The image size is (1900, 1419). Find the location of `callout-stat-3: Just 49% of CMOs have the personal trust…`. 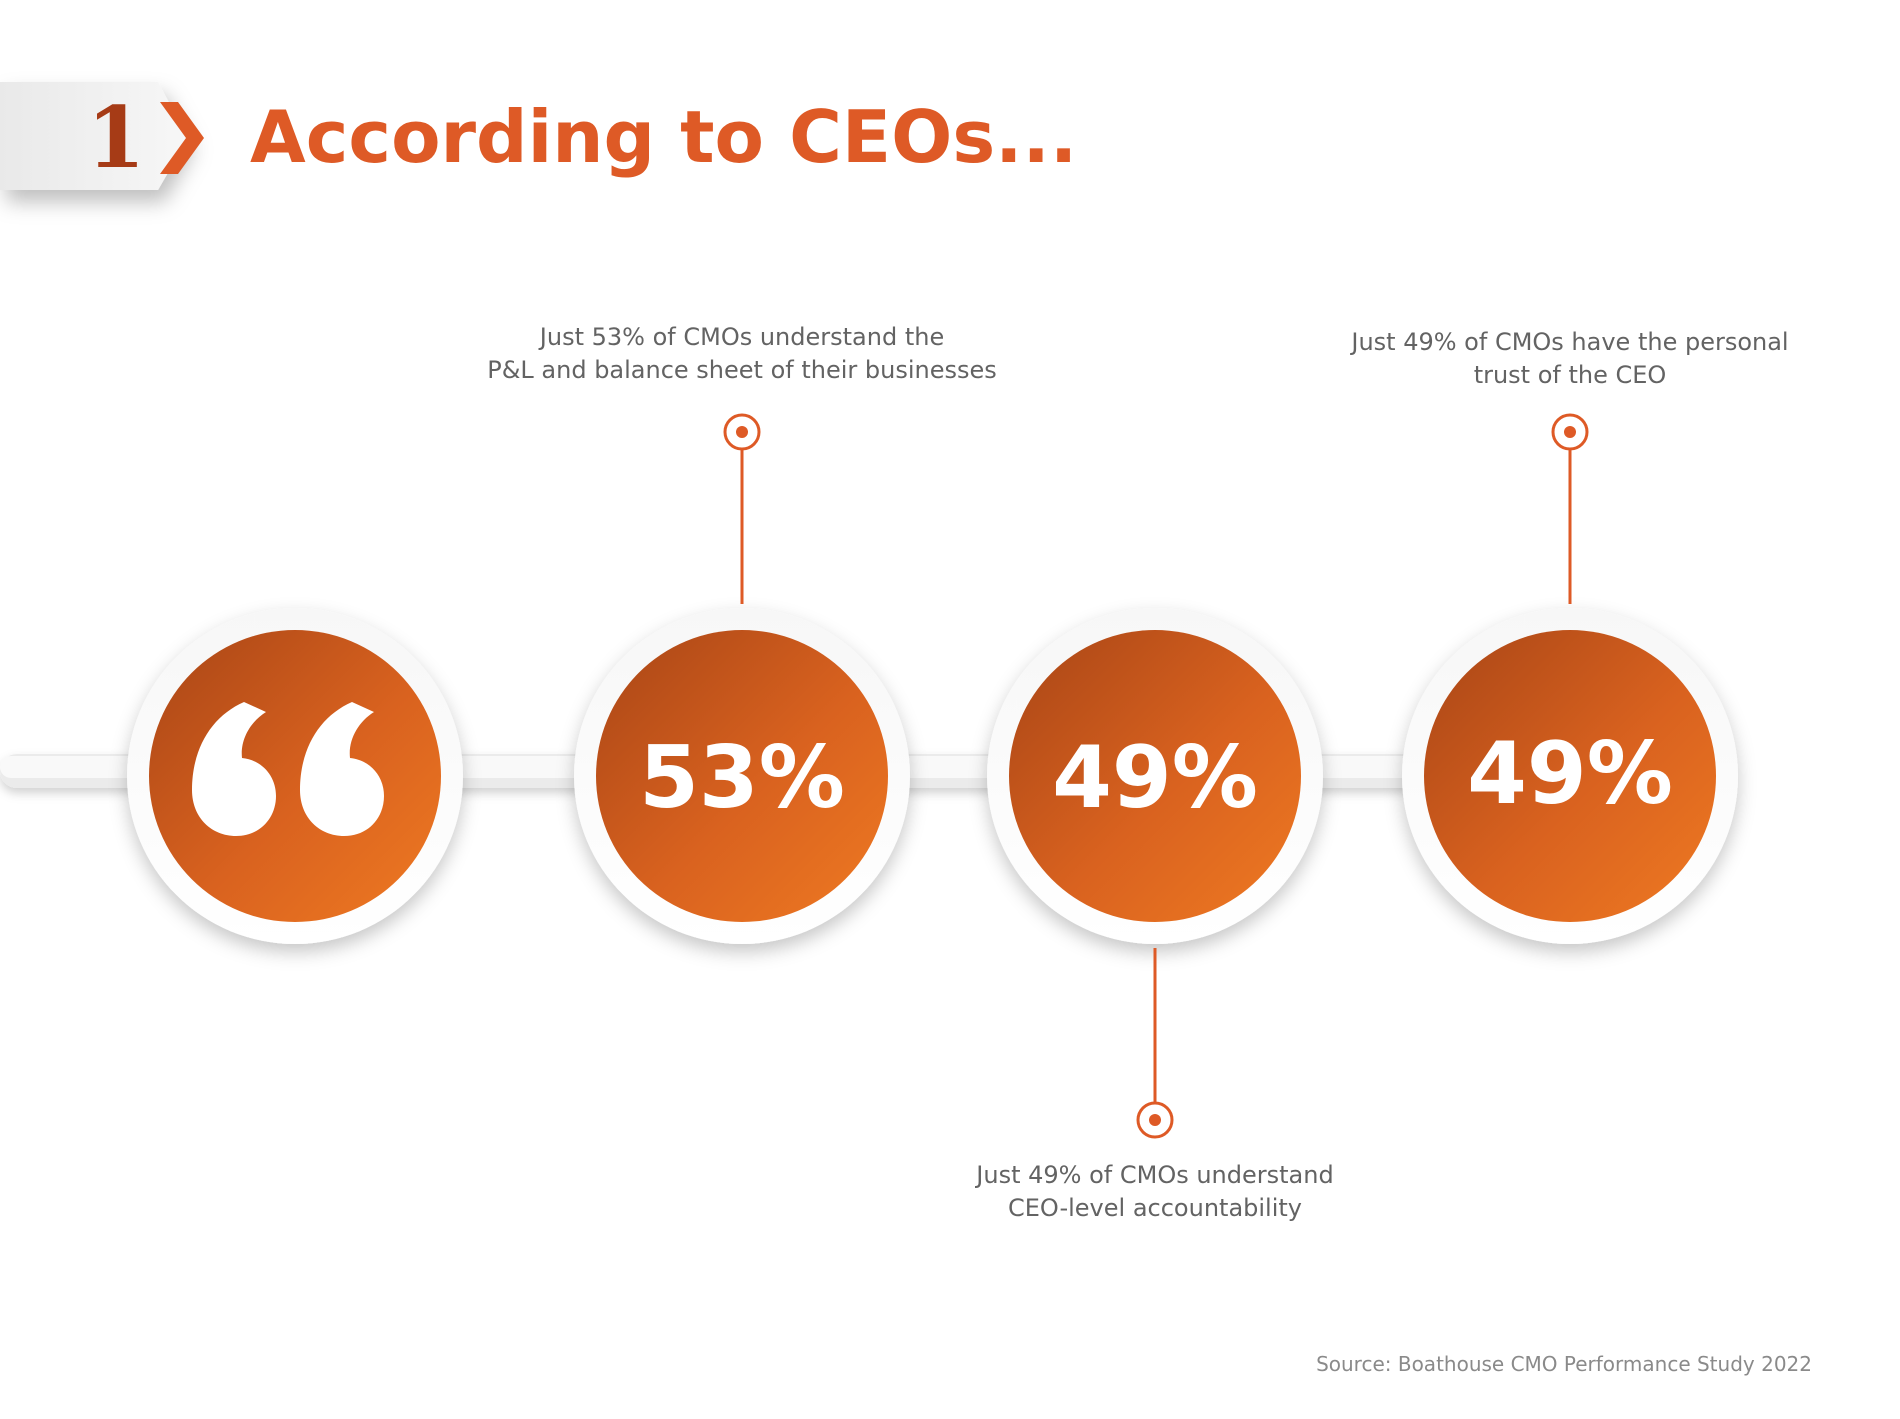

callout-stat-3: Just 49% of CMOs have the personal trust… is located at coordinates (1570, 359).